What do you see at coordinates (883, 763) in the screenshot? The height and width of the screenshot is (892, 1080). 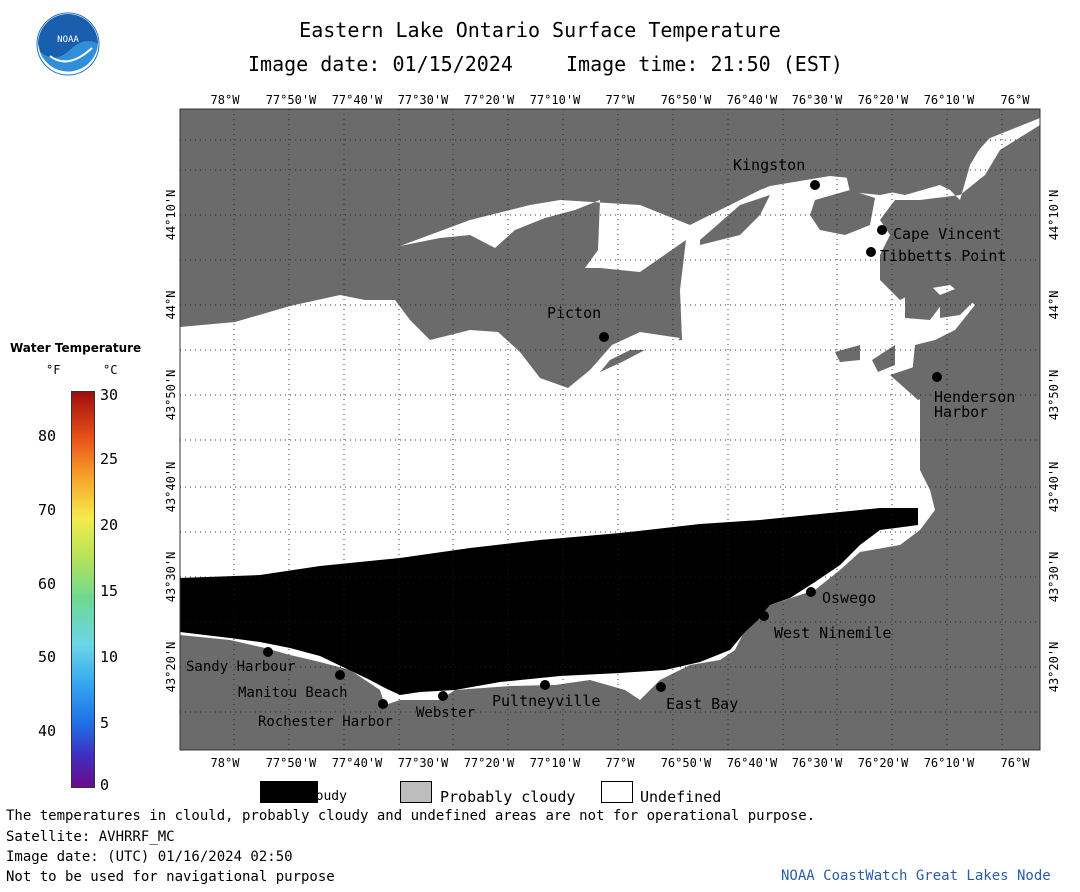 I see `lon-label-bottom: 76°20'W` at bounding box center [883, 763].